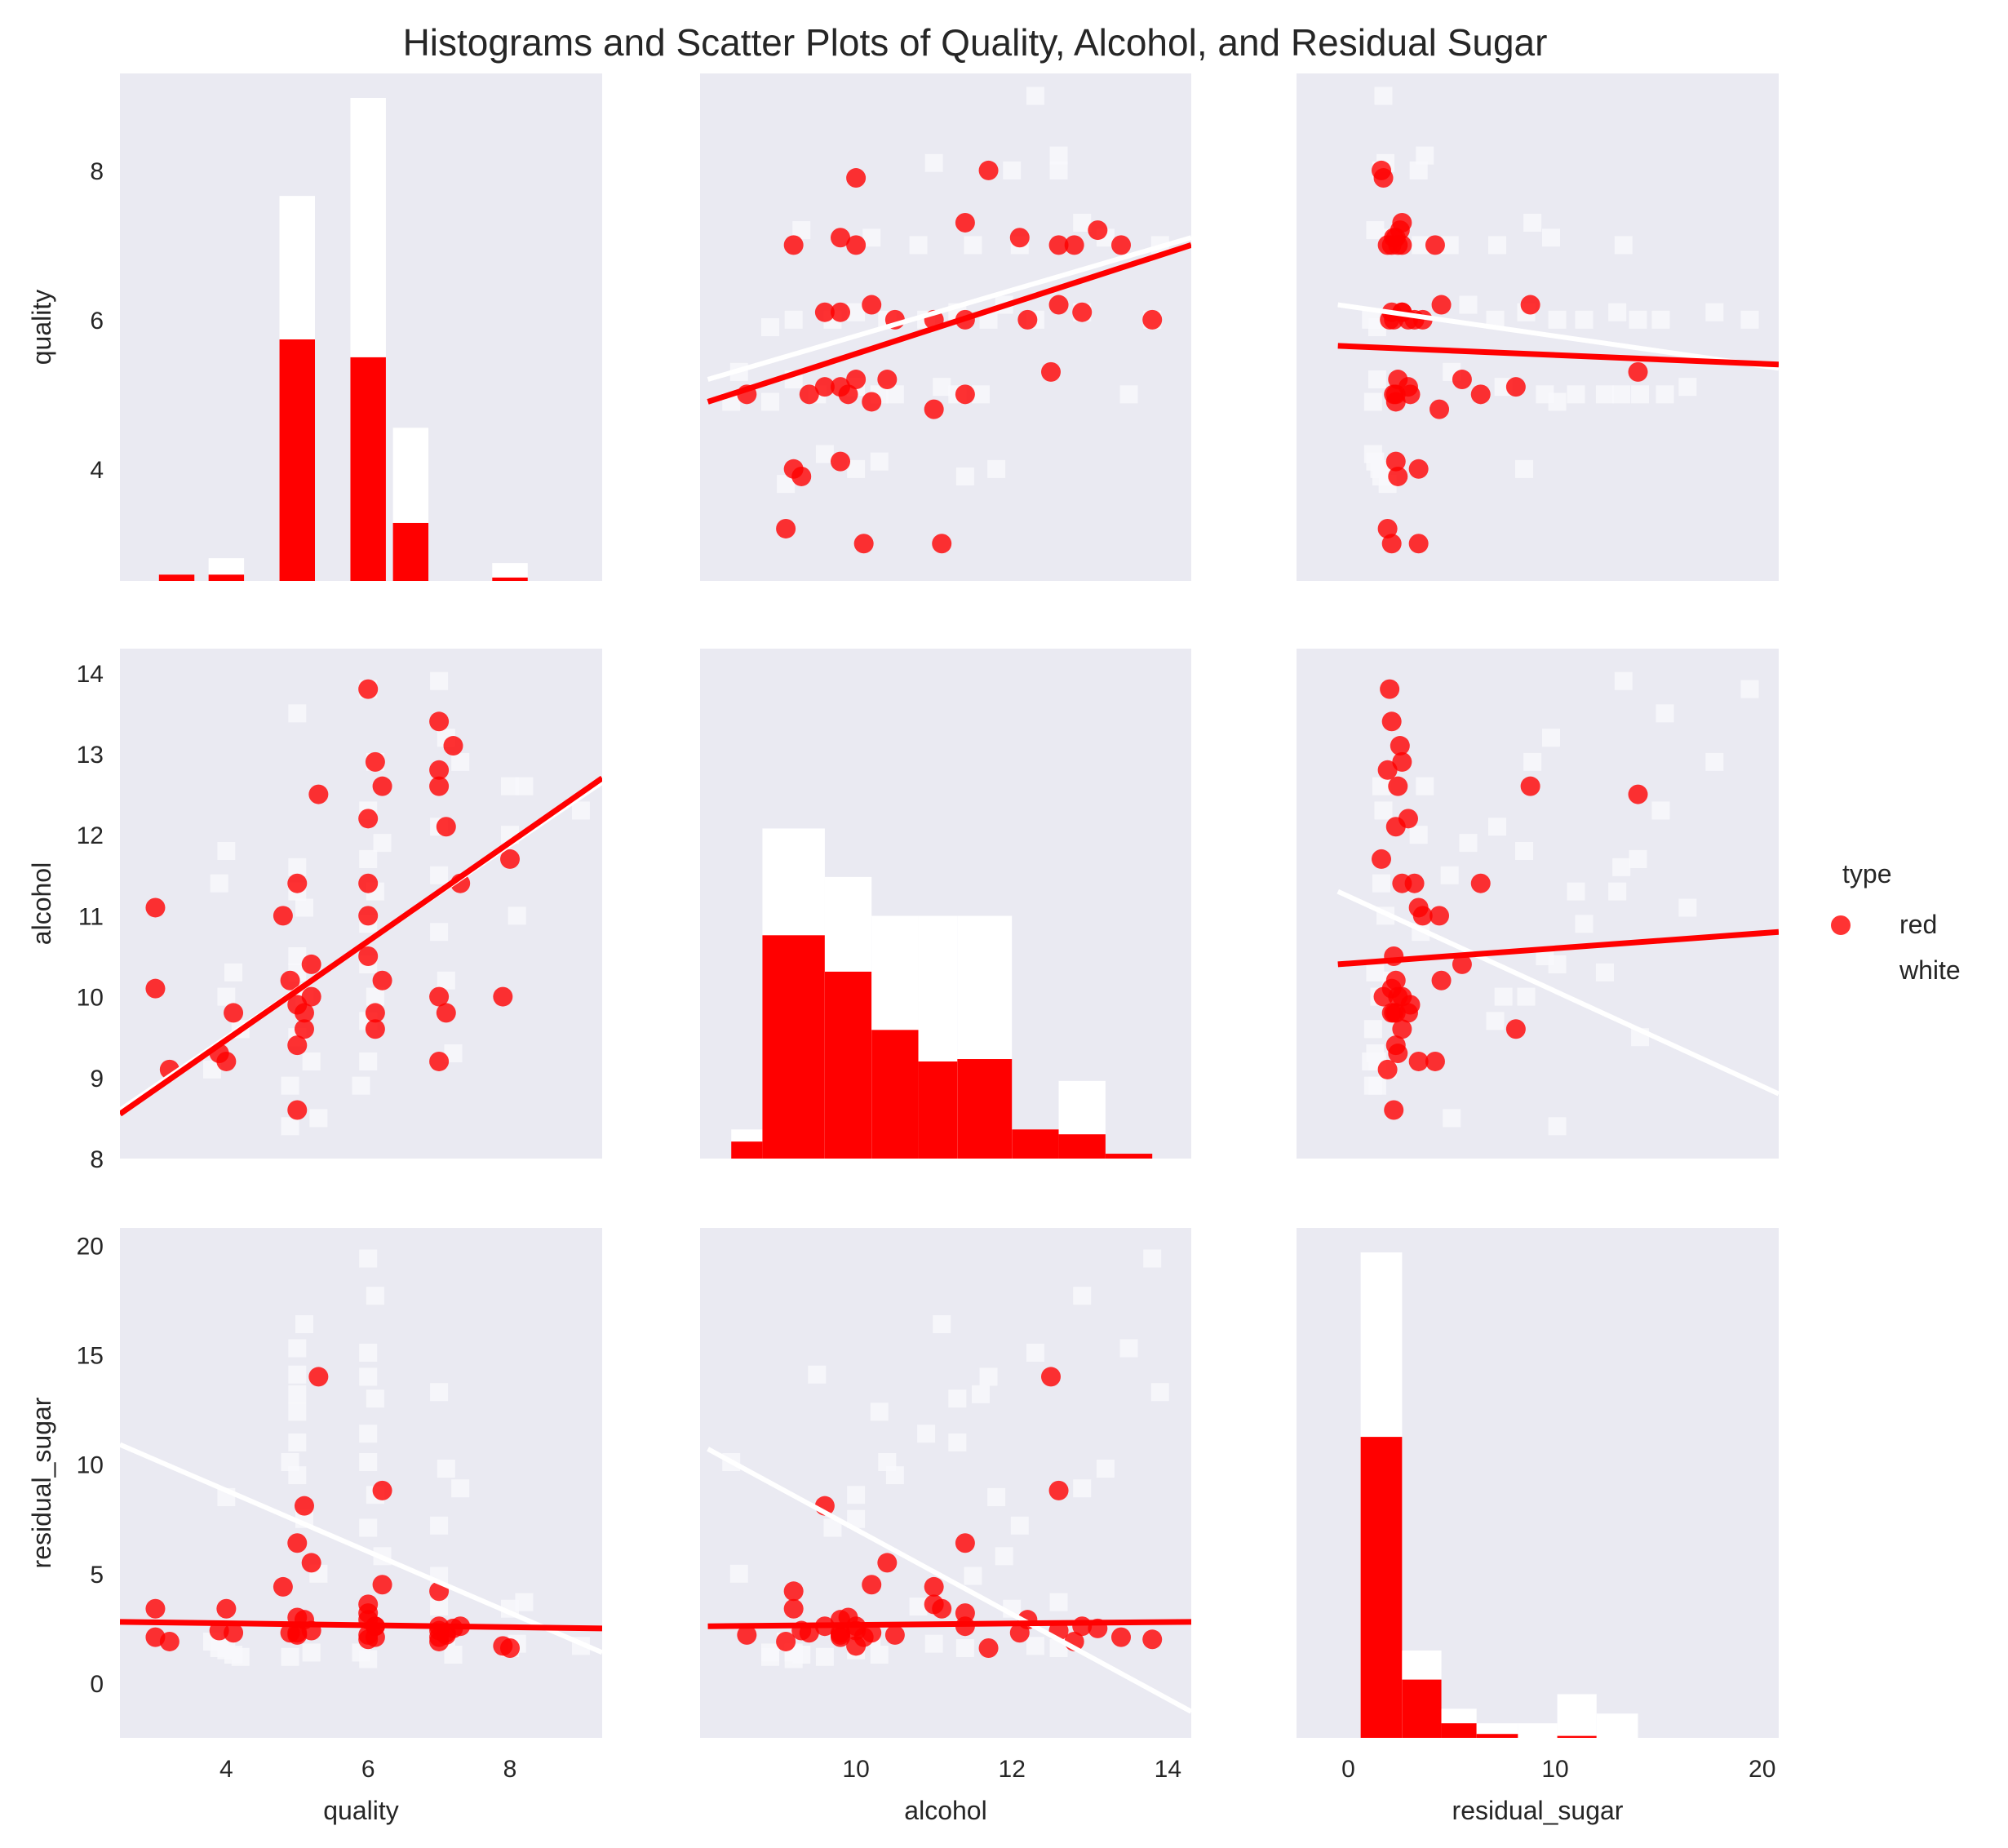 The height and width of the screenshot is (1848, 2008). I want to click on panel-residual_sugar-vs-alcohol, so click(945, 1483).